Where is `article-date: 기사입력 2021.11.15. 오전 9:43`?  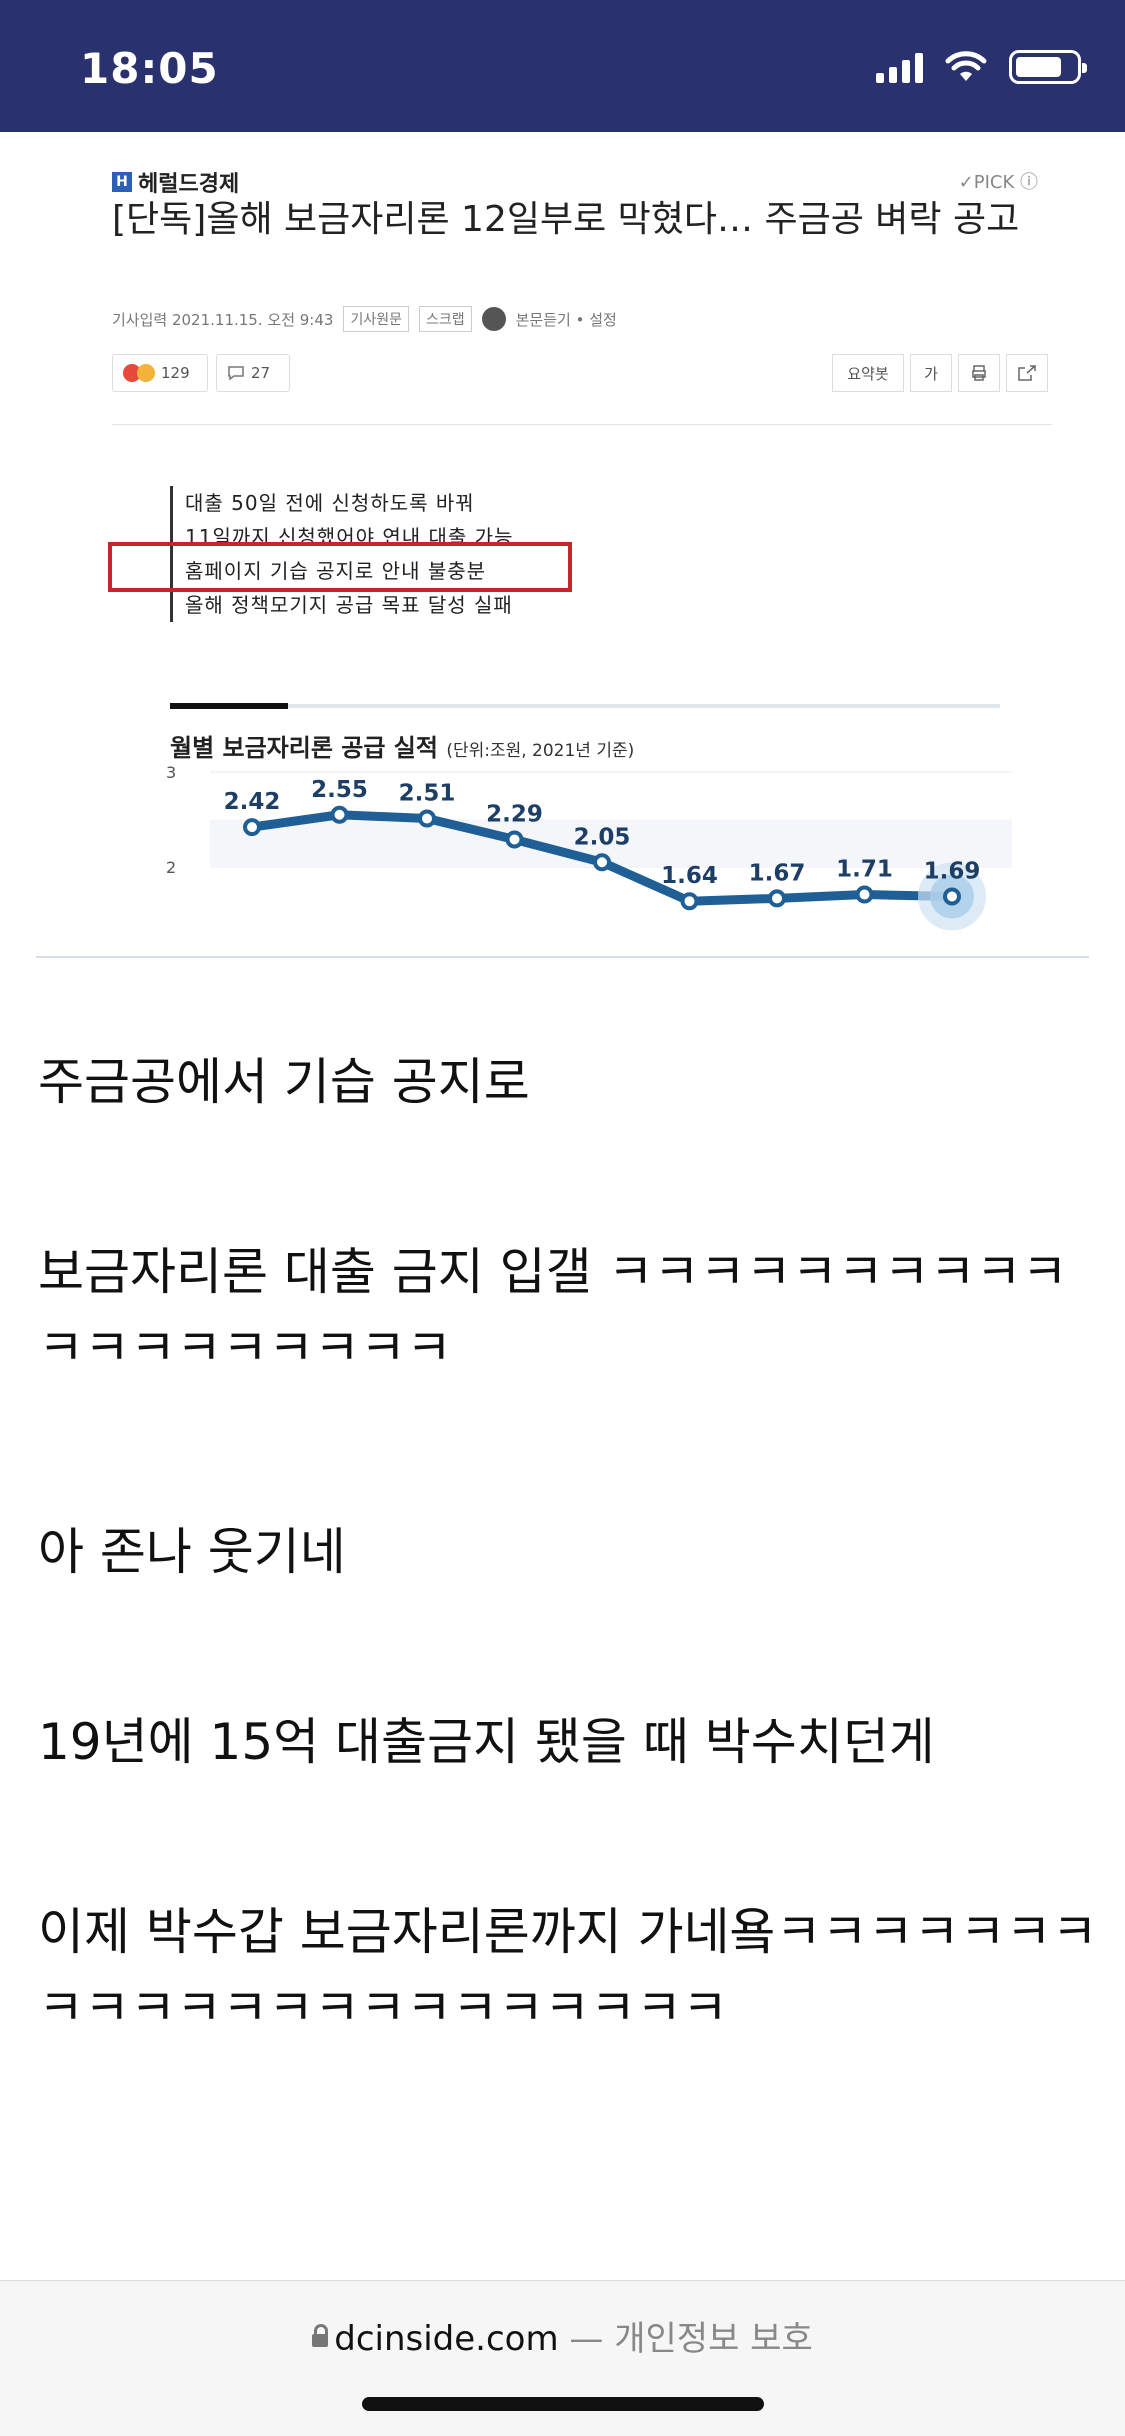 article-date: 기사입력 2021.11.15. 오전 9:43 is located at coordinates (223, 319).